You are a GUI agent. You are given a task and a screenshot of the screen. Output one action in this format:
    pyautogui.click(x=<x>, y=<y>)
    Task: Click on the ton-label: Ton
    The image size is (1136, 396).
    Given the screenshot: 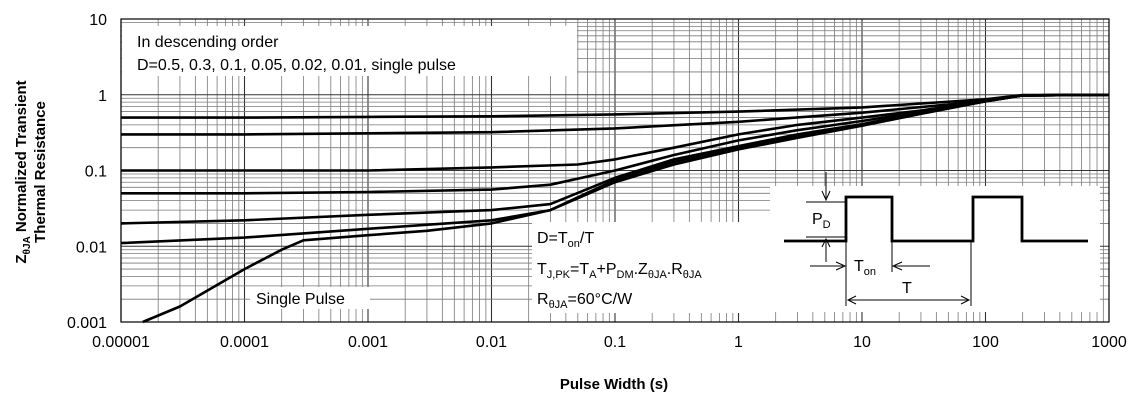 What is the action you would take?
    pyautogui.click(x=865, y=268)
    